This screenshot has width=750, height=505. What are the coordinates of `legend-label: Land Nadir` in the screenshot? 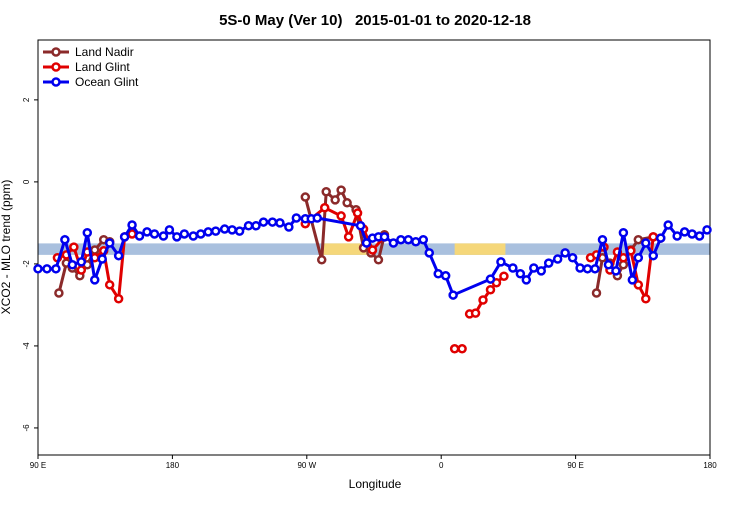 It's located at (104, 52).